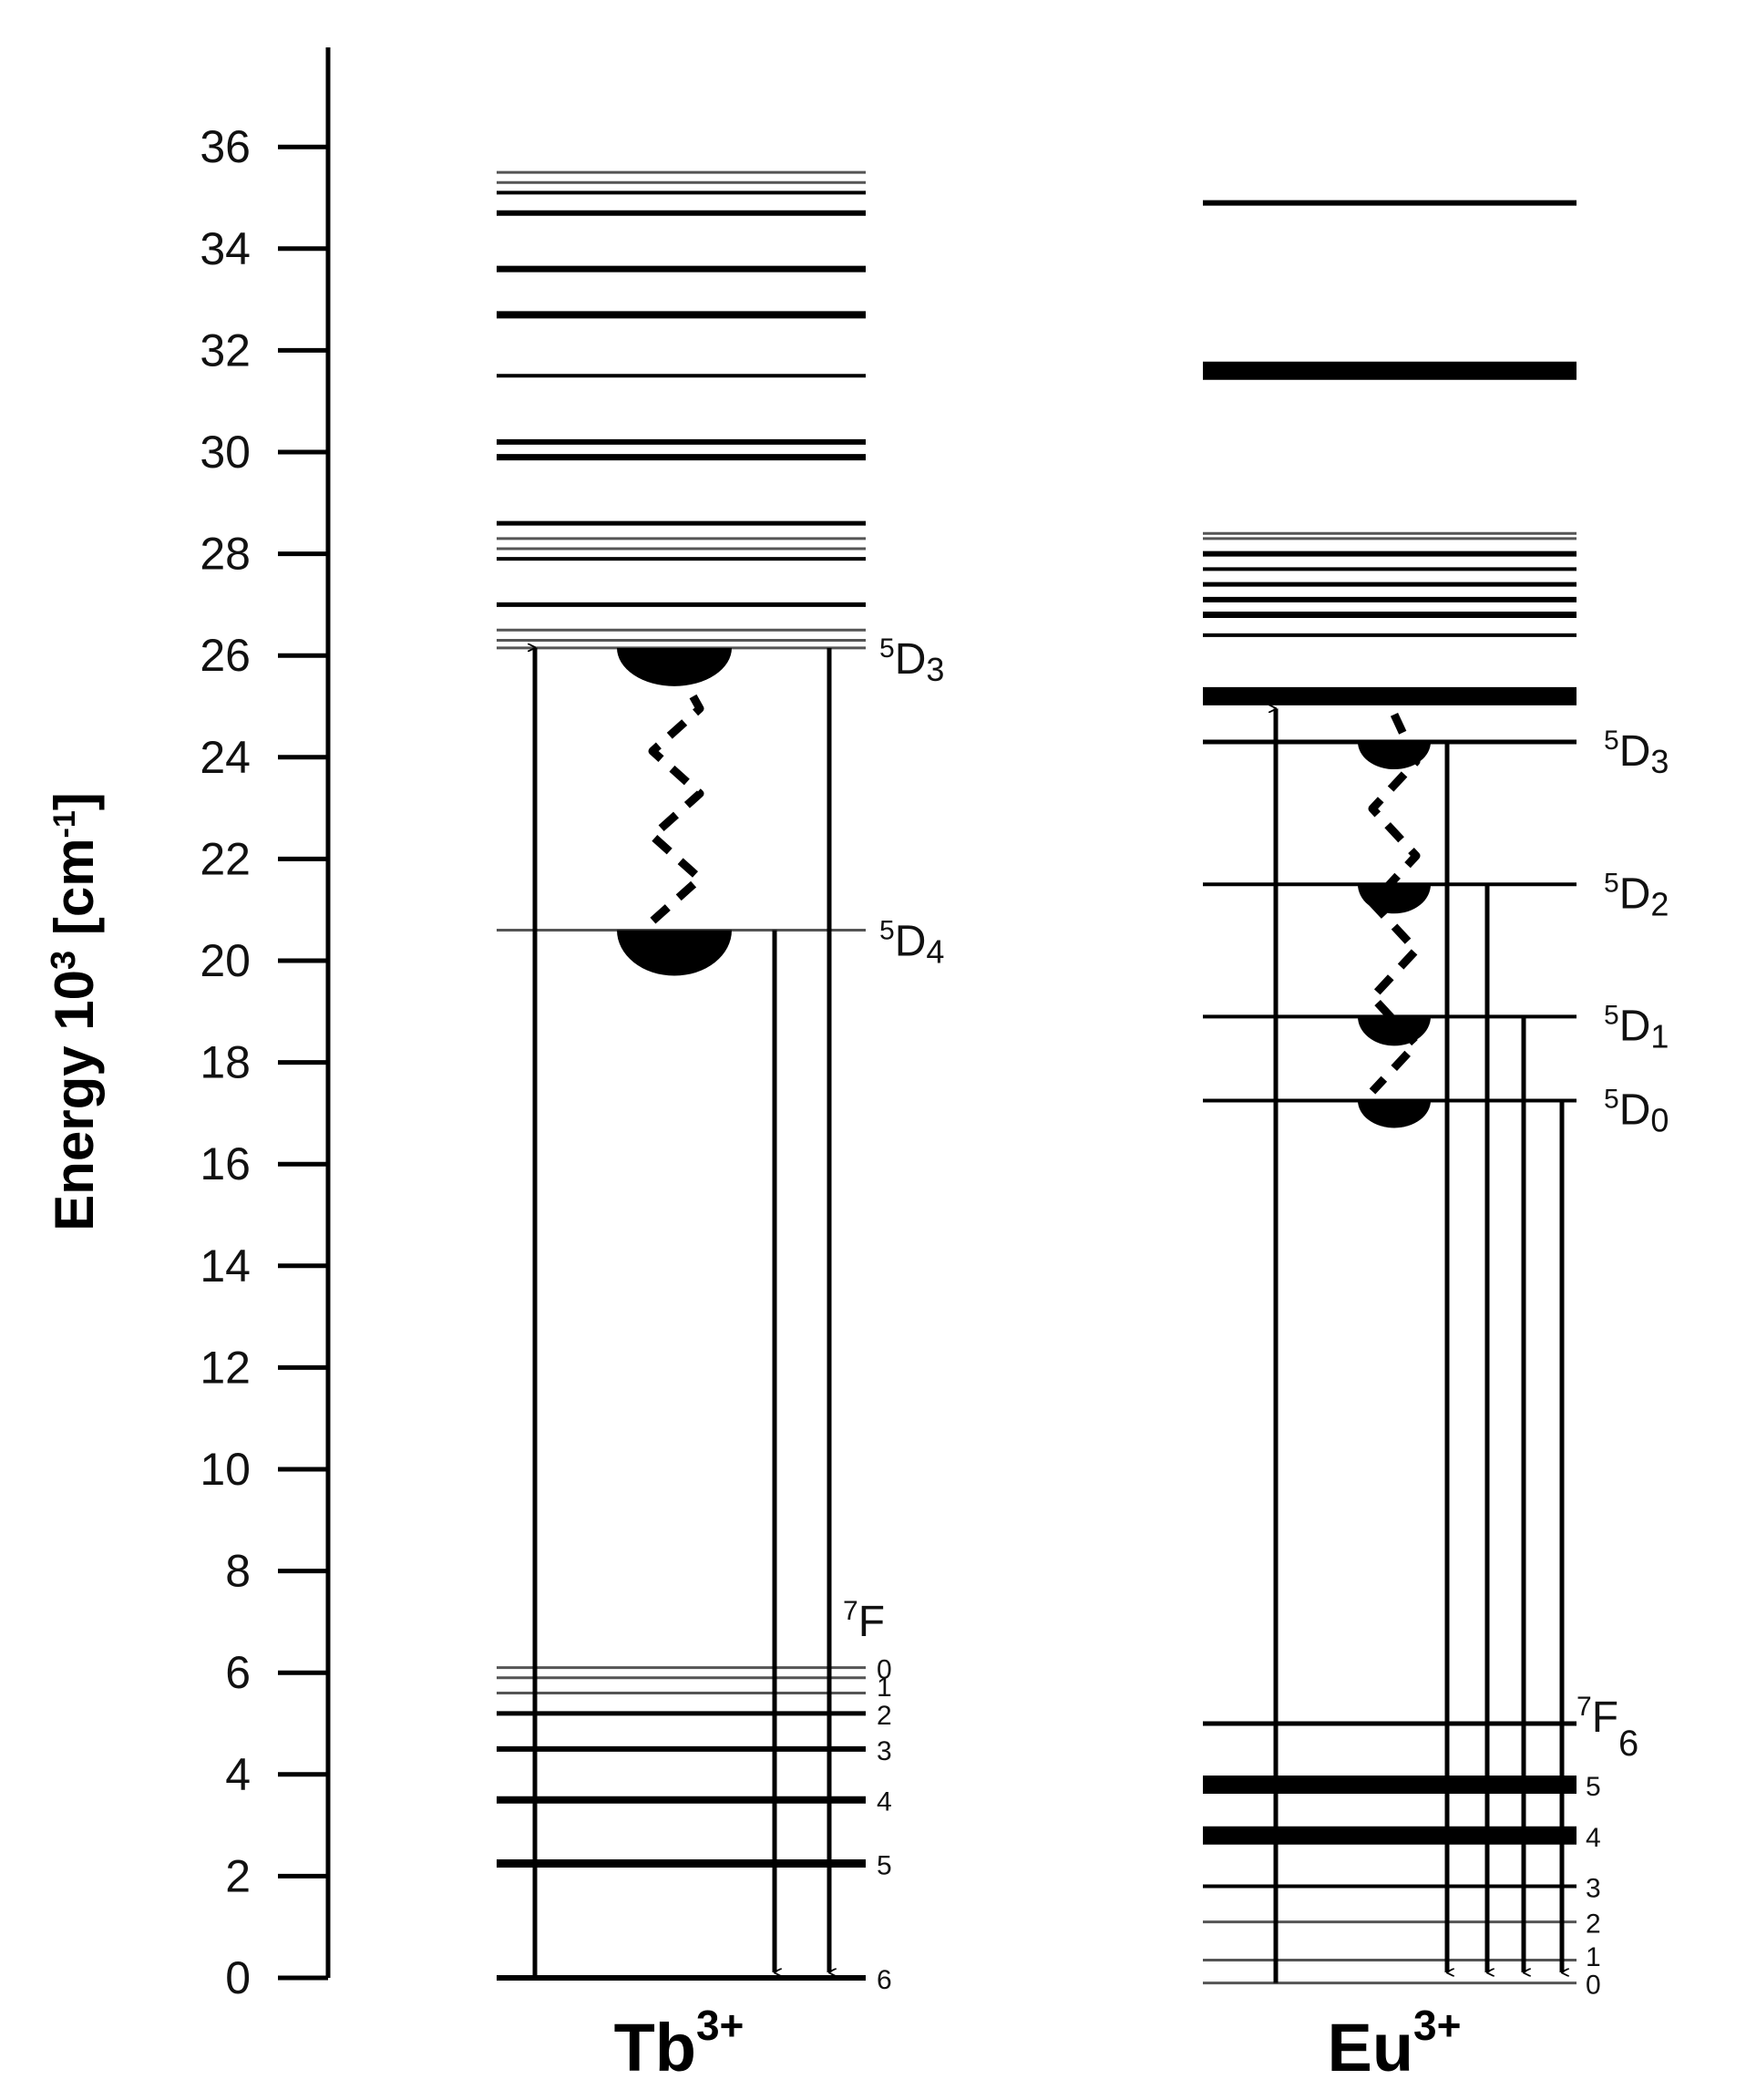 The height and width of the screenshot is (2100, 1746). I want to click on tb-ground-term-label: 7F, so click(864, 1621).